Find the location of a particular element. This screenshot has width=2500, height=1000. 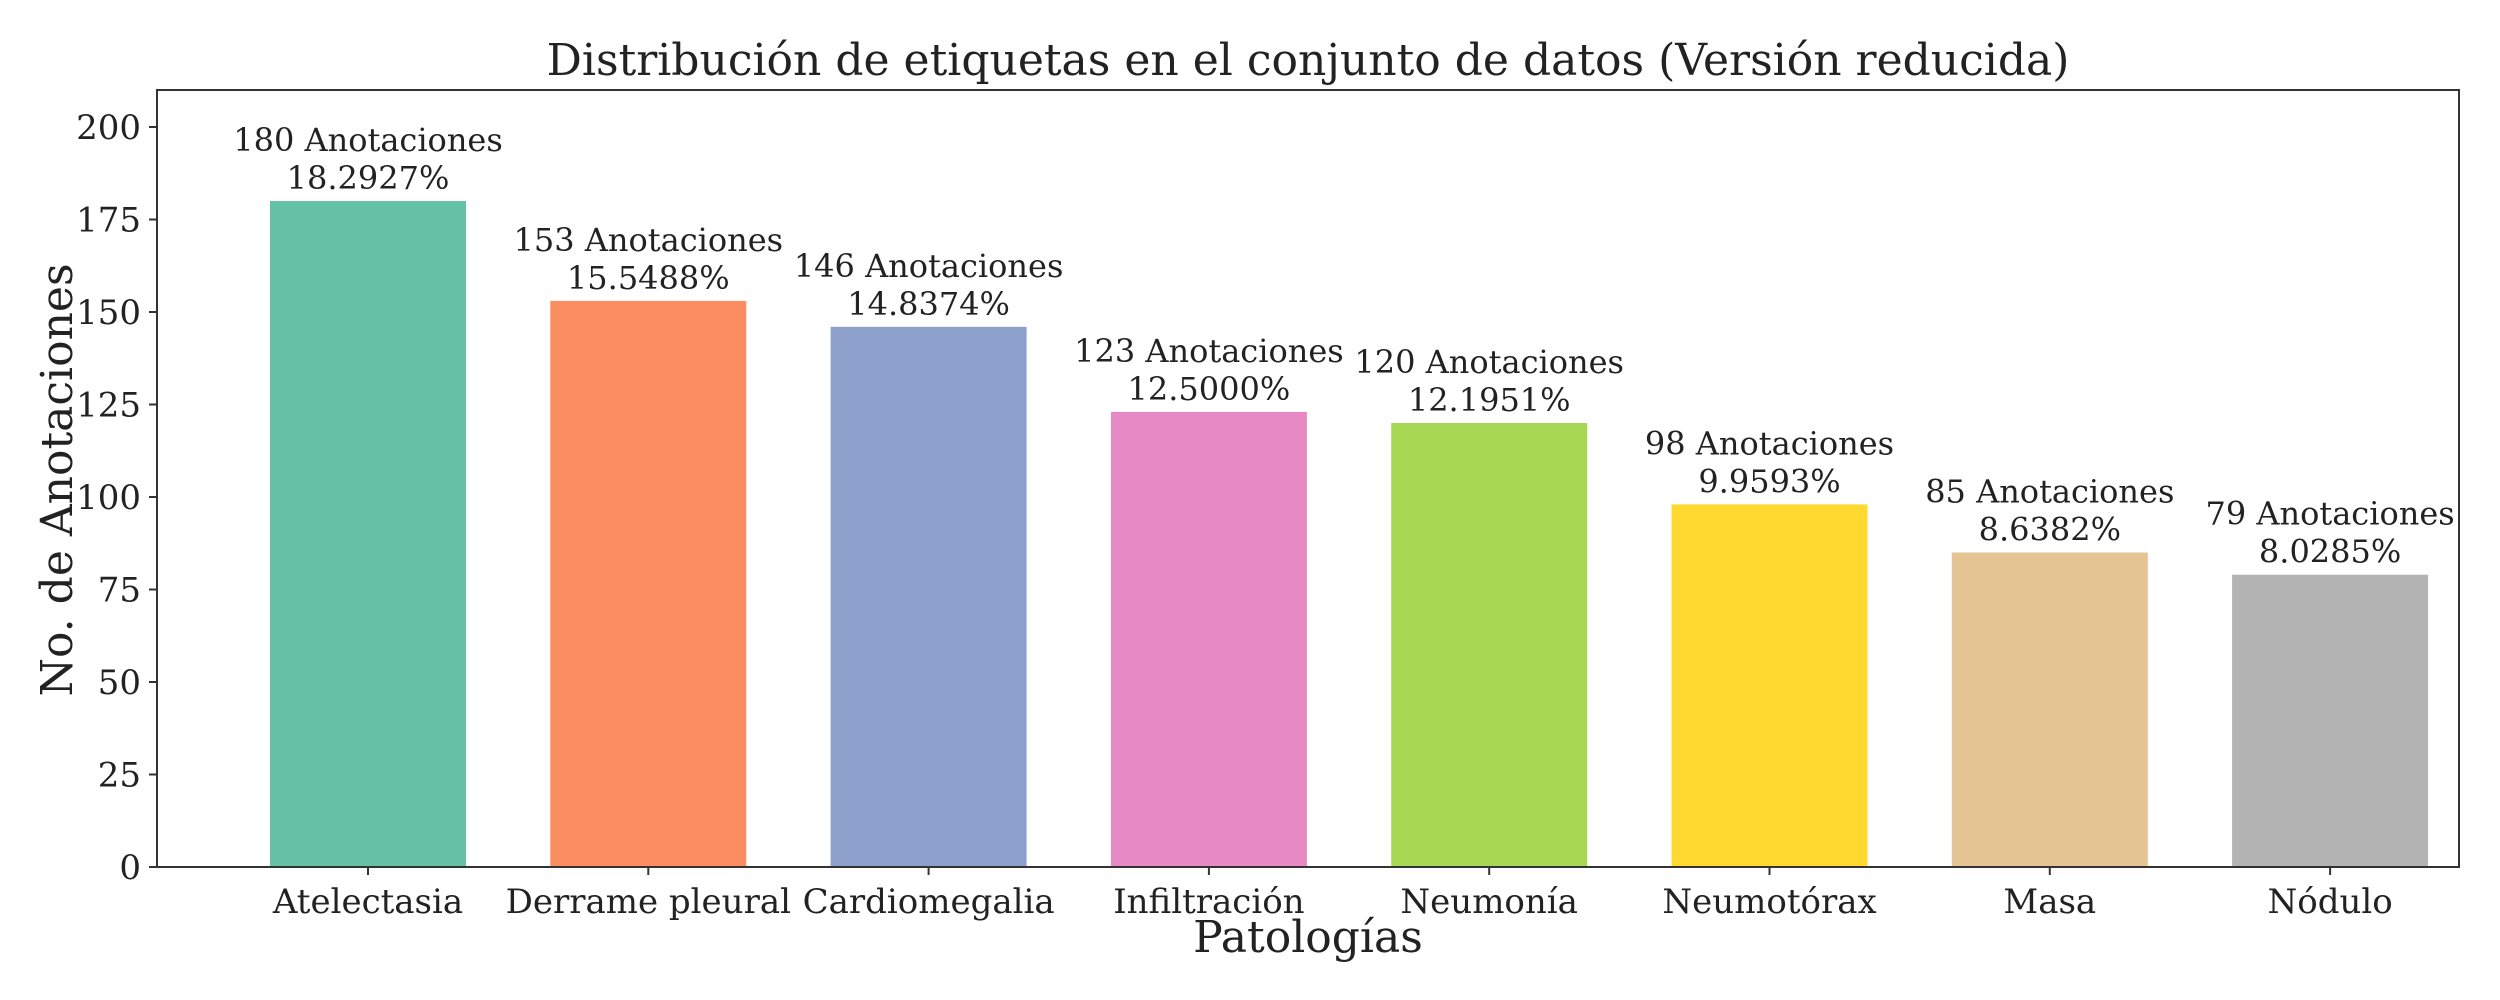

bar-annotation-count: 85 Anotaciones is located at coordinates (2049, 492).